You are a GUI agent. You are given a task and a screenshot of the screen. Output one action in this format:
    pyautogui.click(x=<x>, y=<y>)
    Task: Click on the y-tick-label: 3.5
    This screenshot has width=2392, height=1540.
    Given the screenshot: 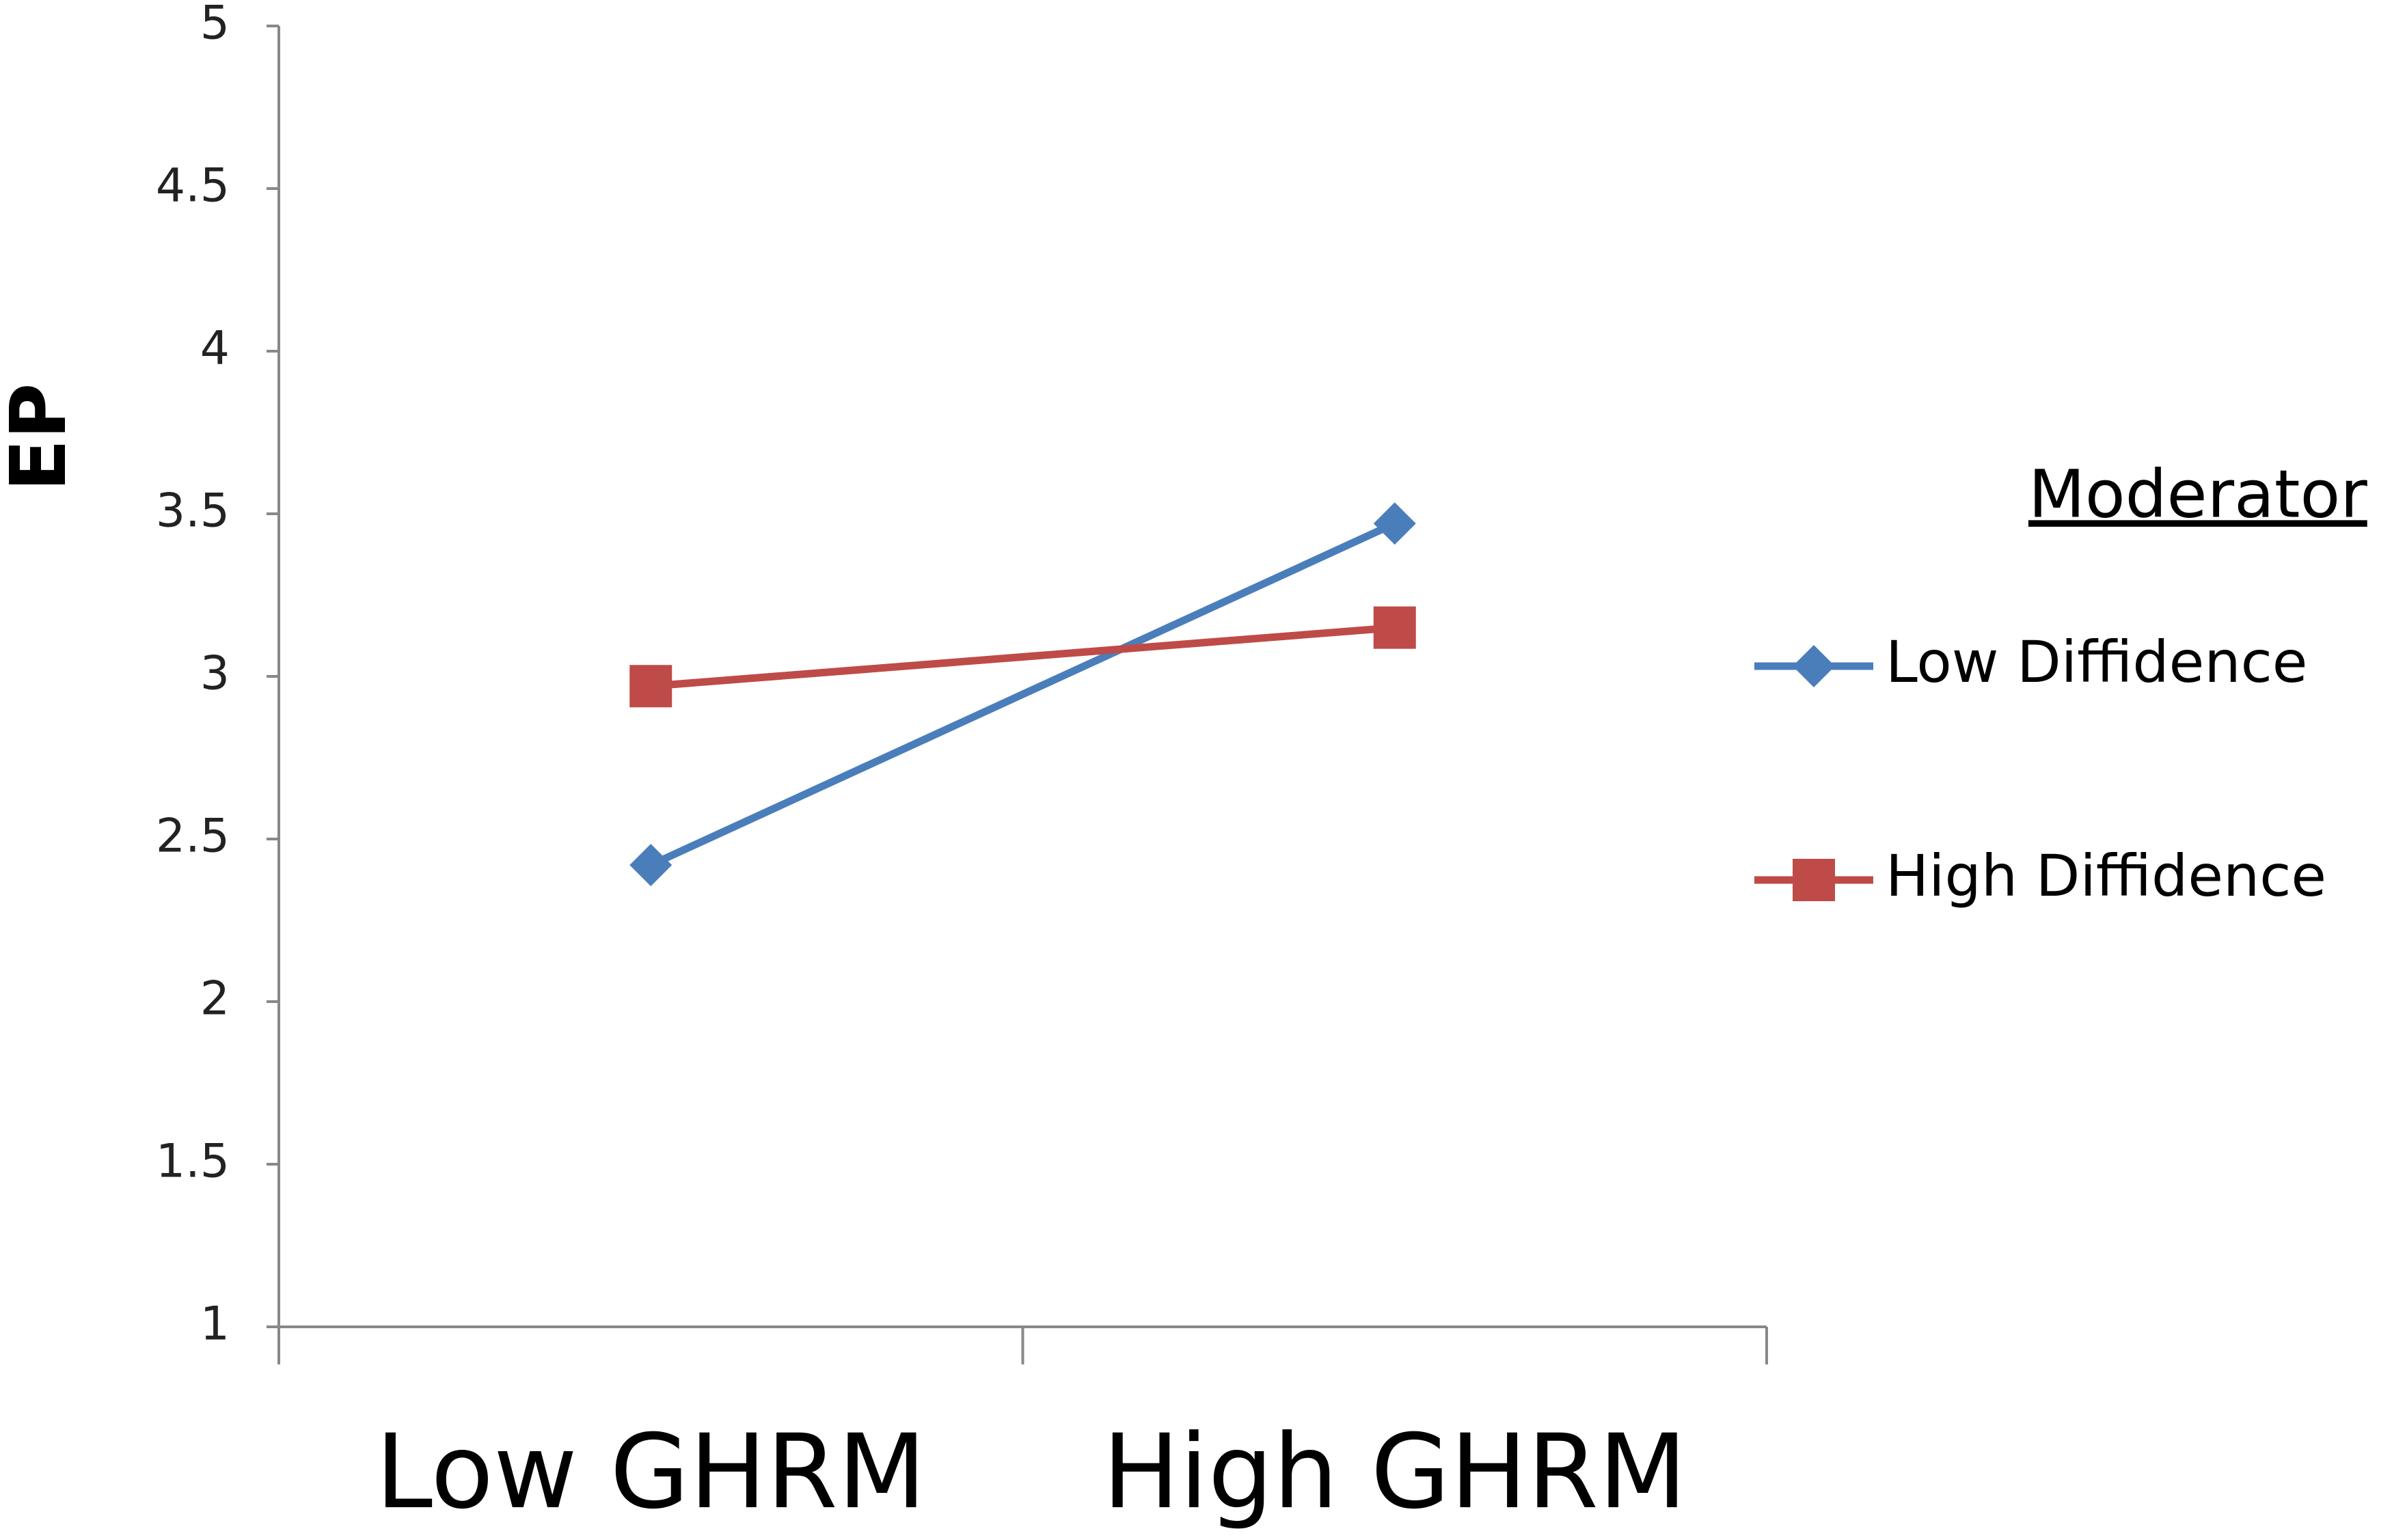 What is the action you would take?
    pyautogui.click(x=193, y=511)
    